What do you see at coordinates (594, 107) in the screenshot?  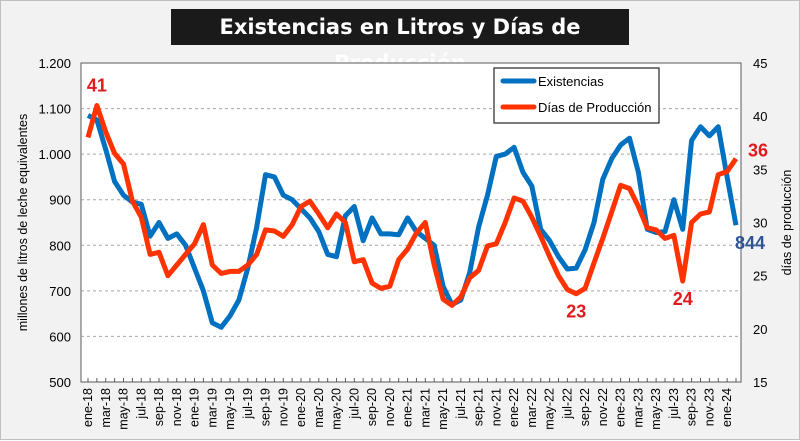 I see `legend-label: Días de Producción` at bounding box center [594, 107].